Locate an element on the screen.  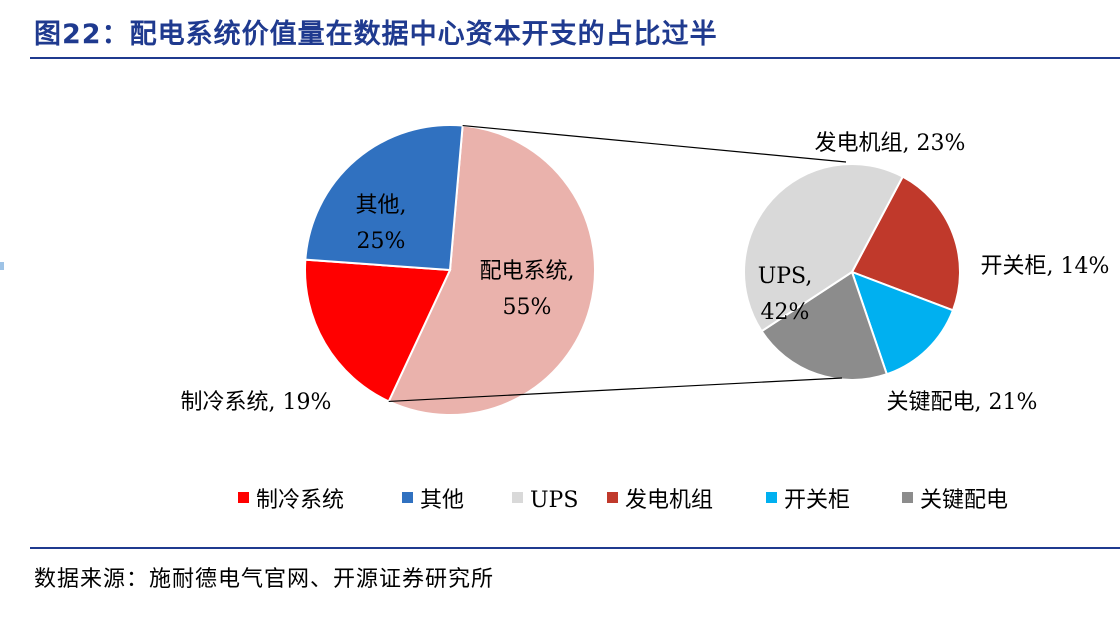
legend-label-其他: 其他 is located at coordinates (442, 500).